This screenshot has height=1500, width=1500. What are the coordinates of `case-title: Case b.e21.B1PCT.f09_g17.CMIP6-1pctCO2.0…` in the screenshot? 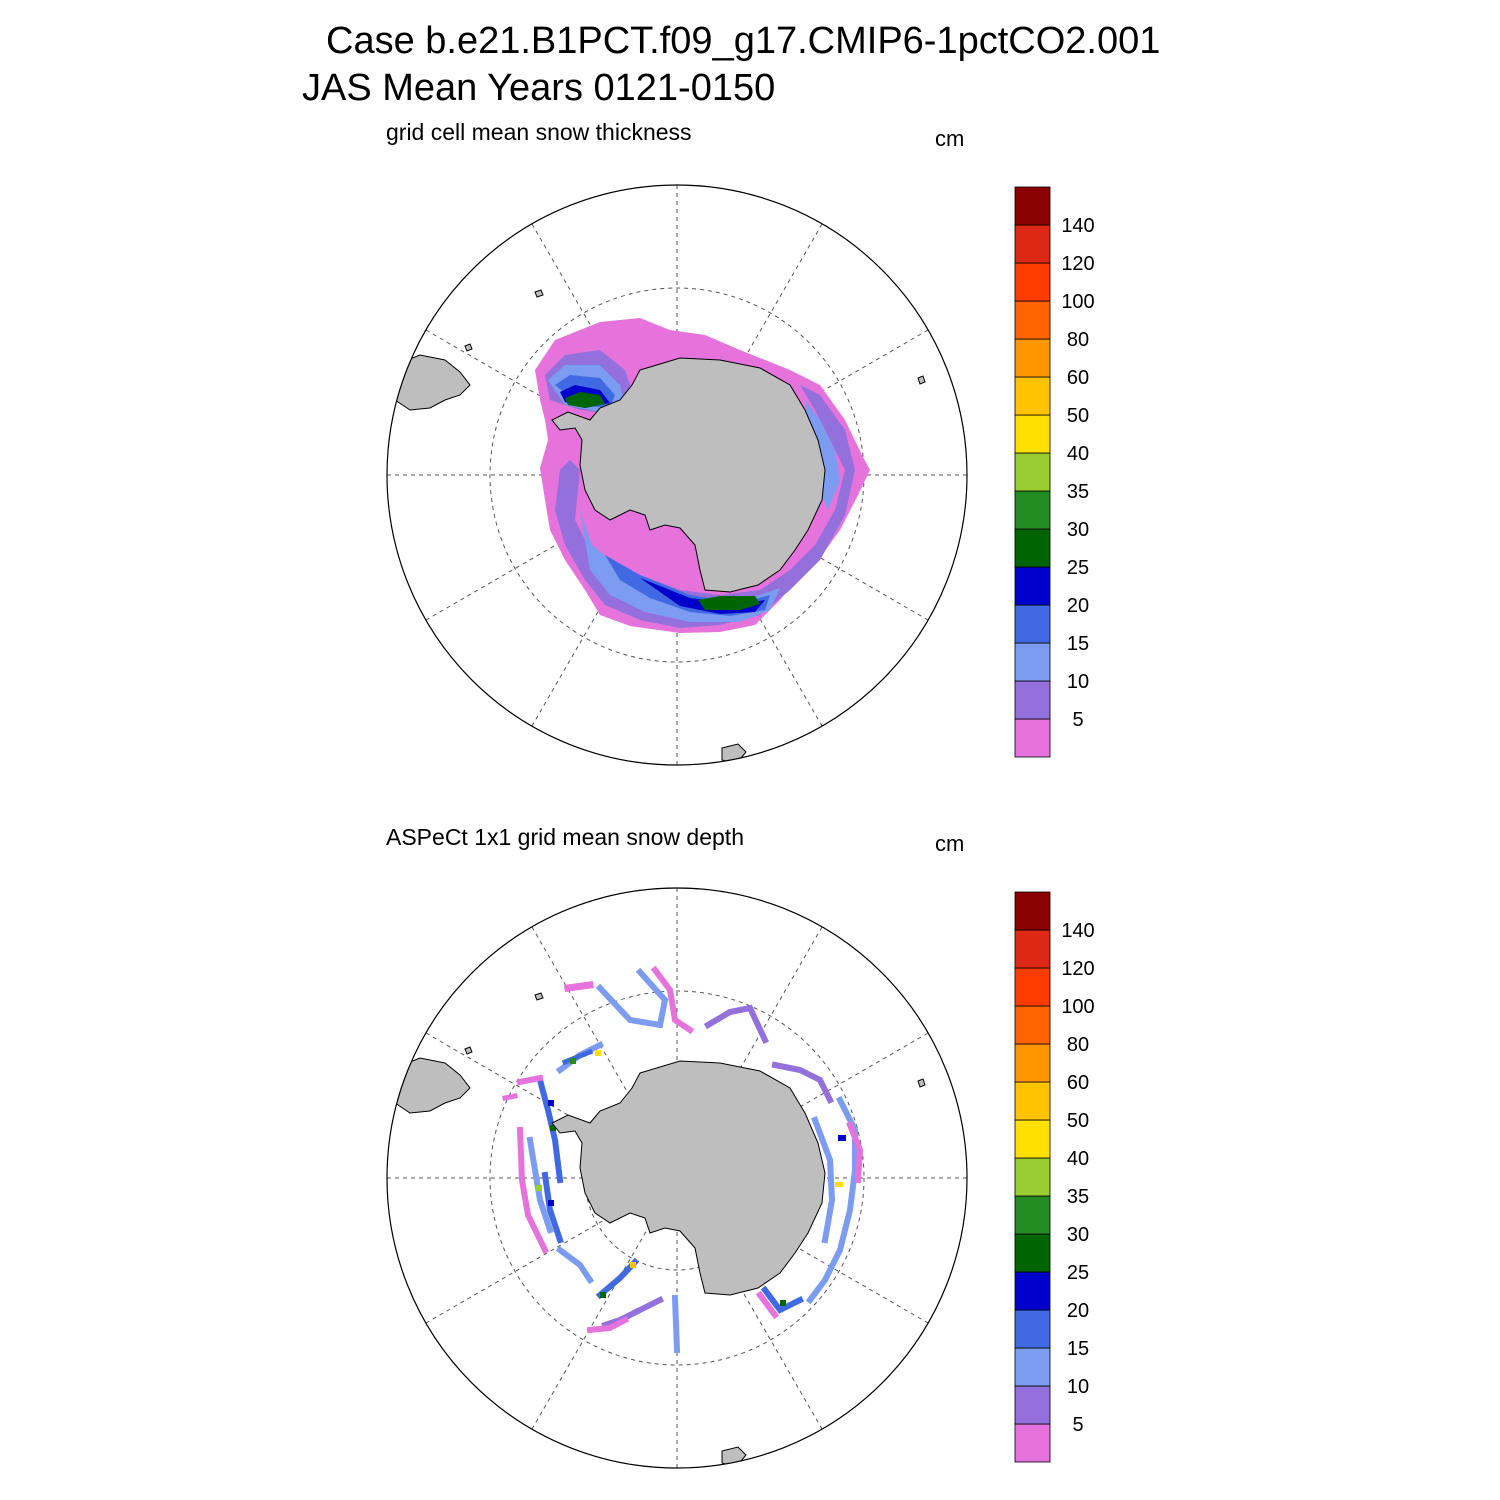 It's located at (743, 41).